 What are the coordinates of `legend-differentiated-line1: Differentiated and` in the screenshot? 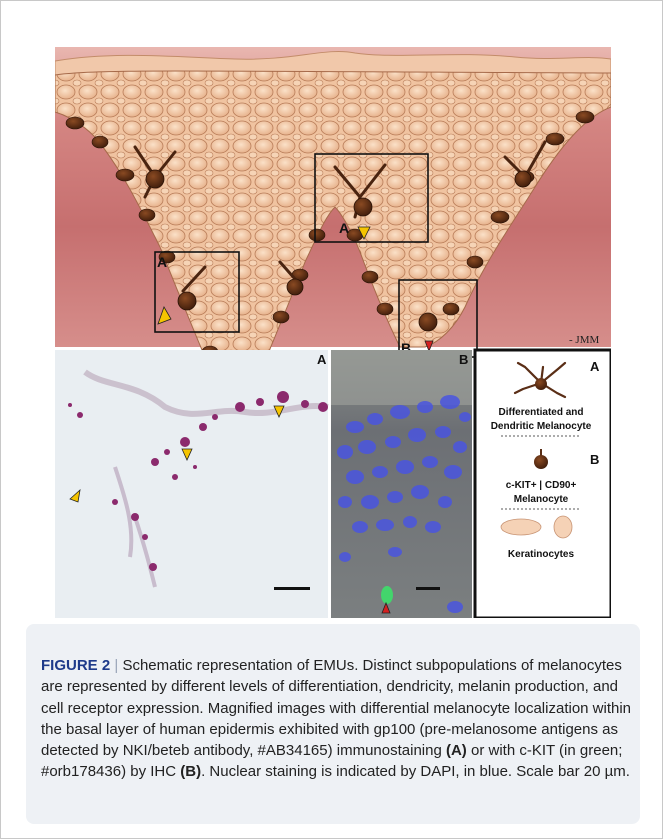 It's located at (540, 412).